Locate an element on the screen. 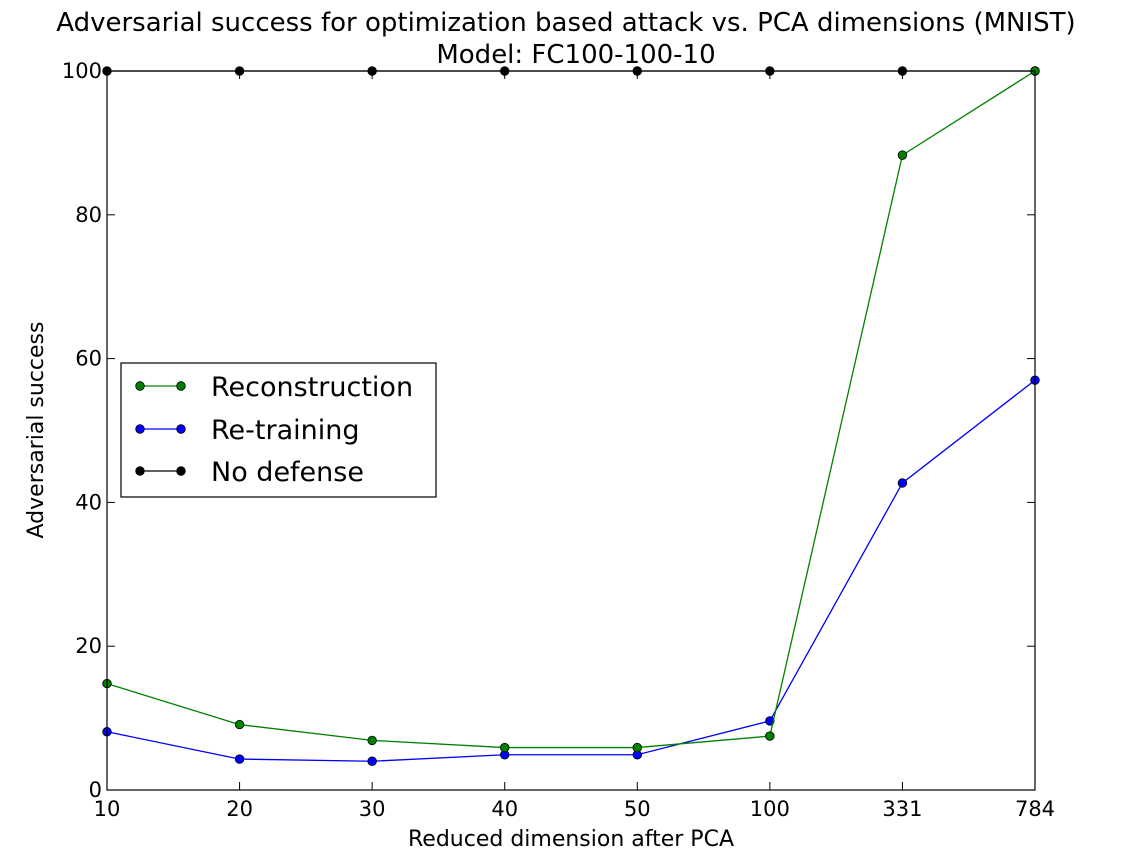 The image size is (1142, 861). legend-label: Reconstruction is located at coordinates (312, 387).